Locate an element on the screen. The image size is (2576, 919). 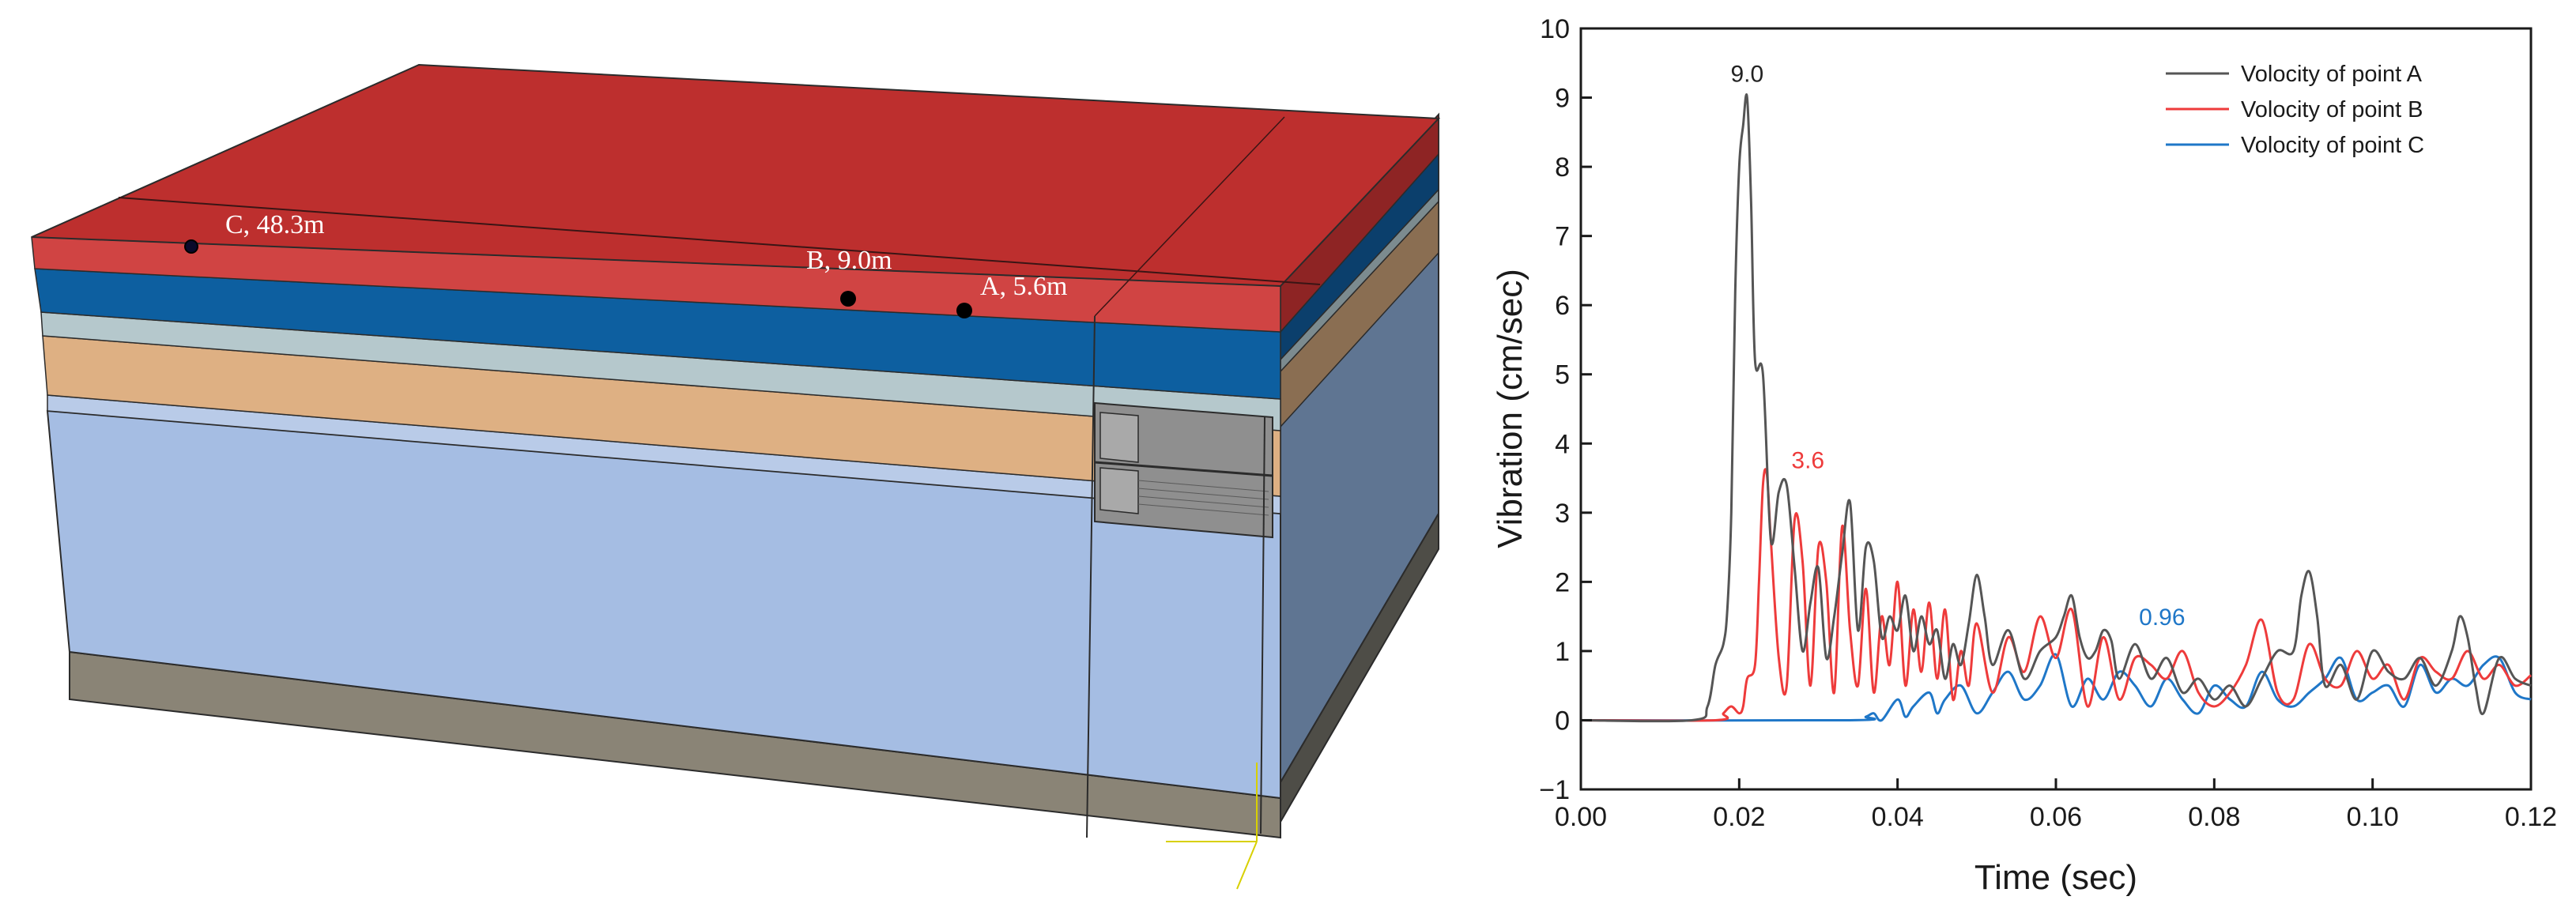
model-asphalt-top is located at coordinates (736, 175).